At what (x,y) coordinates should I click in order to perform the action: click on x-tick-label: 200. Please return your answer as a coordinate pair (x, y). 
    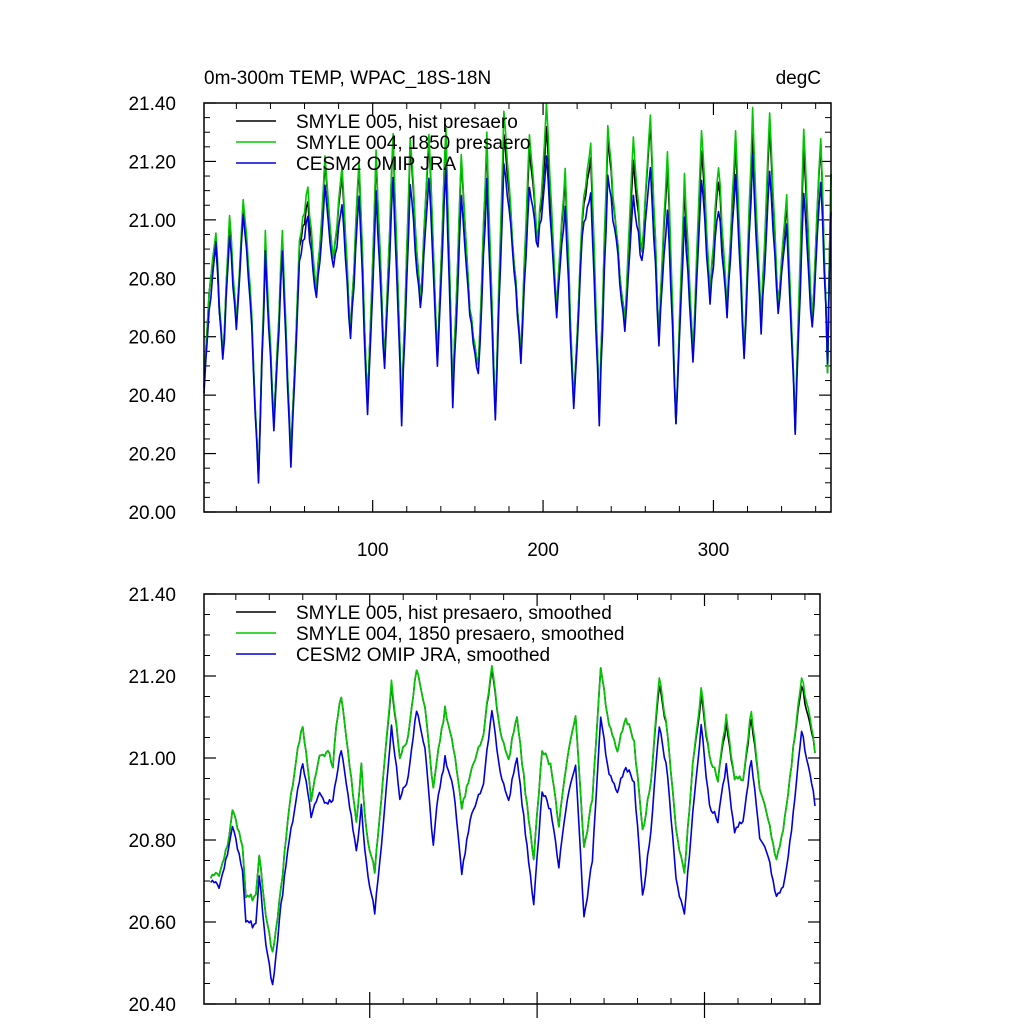
    Looking at the image, I should click on (543, 550).